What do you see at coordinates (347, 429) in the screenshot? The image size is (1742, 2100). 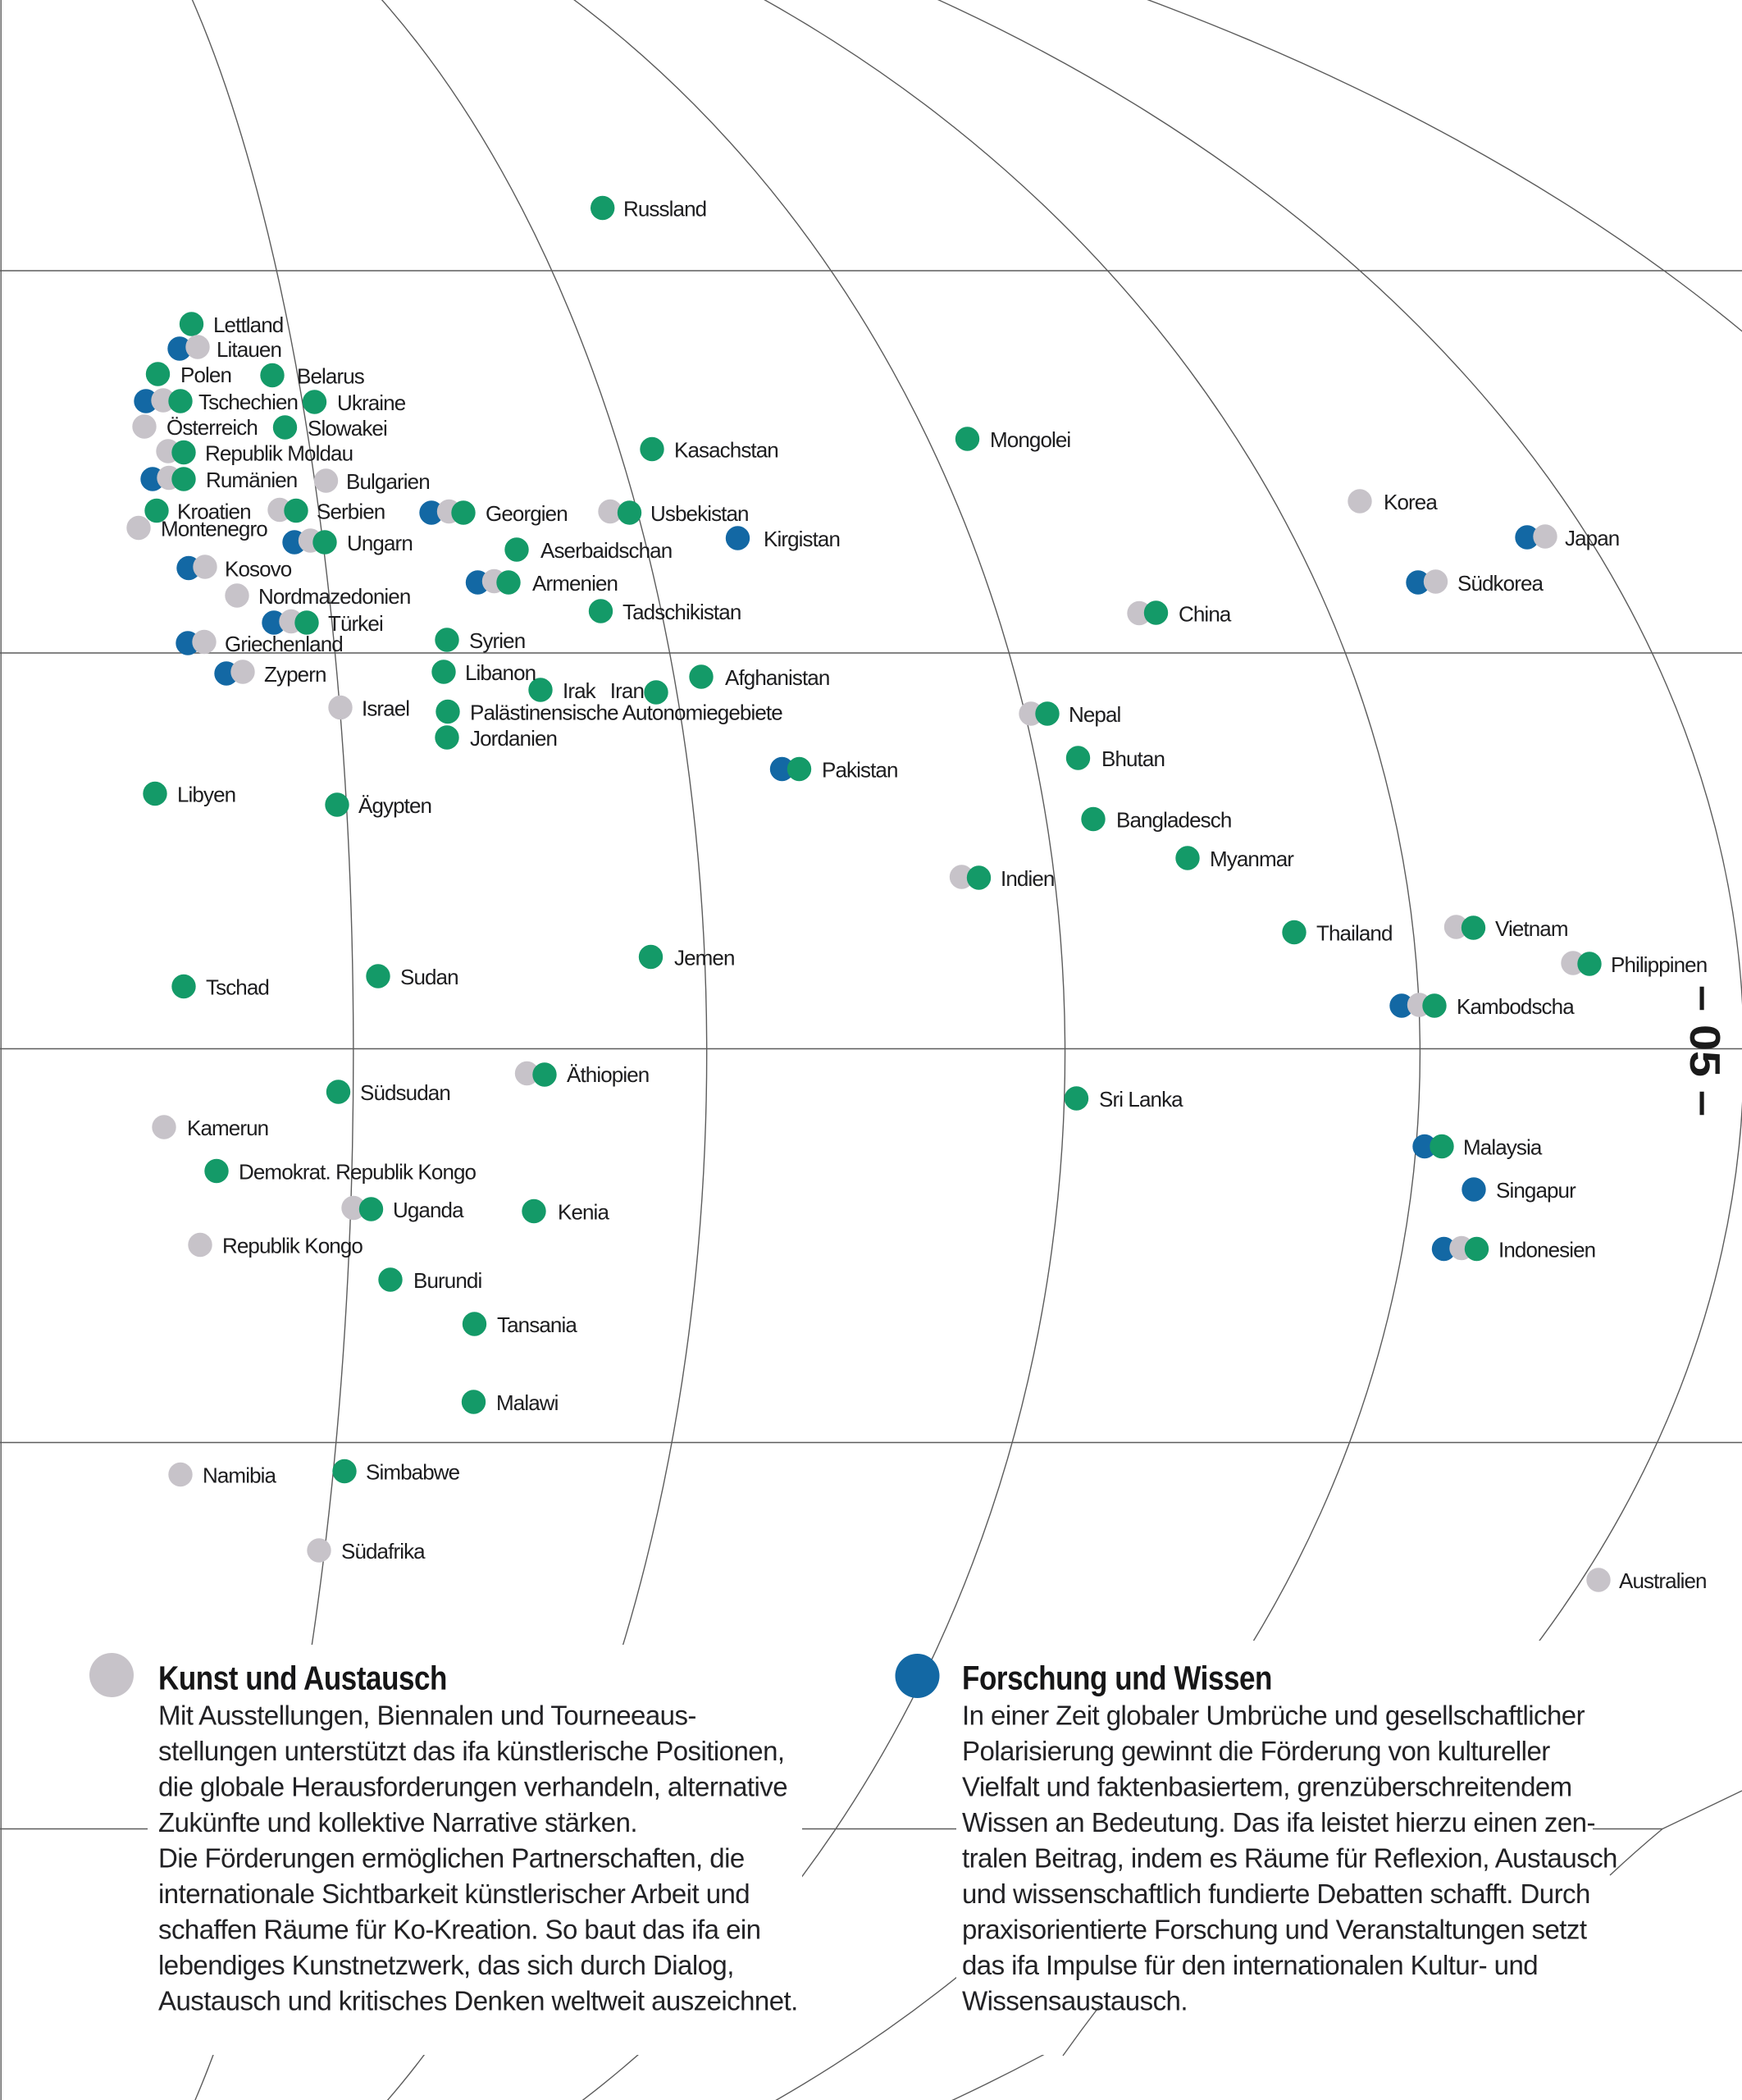 I see `svg-text: Slowakei` at bounding box center [347, 429].